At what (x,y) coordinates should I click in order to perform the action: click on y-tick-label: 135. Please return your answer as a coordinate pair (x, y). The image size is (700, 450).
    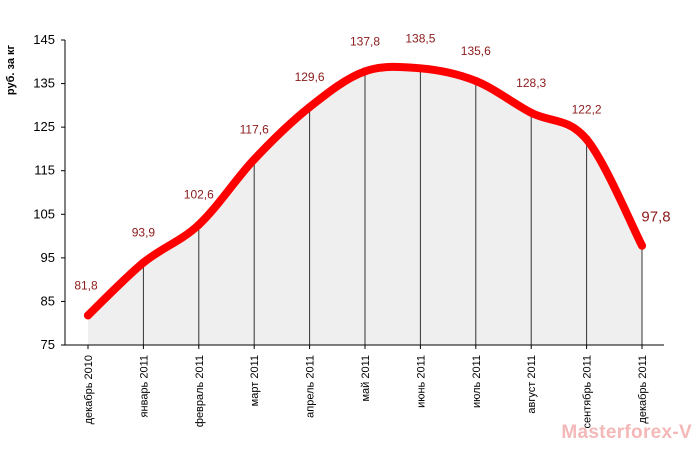
    Looking at the image, I should click on (44, 83).